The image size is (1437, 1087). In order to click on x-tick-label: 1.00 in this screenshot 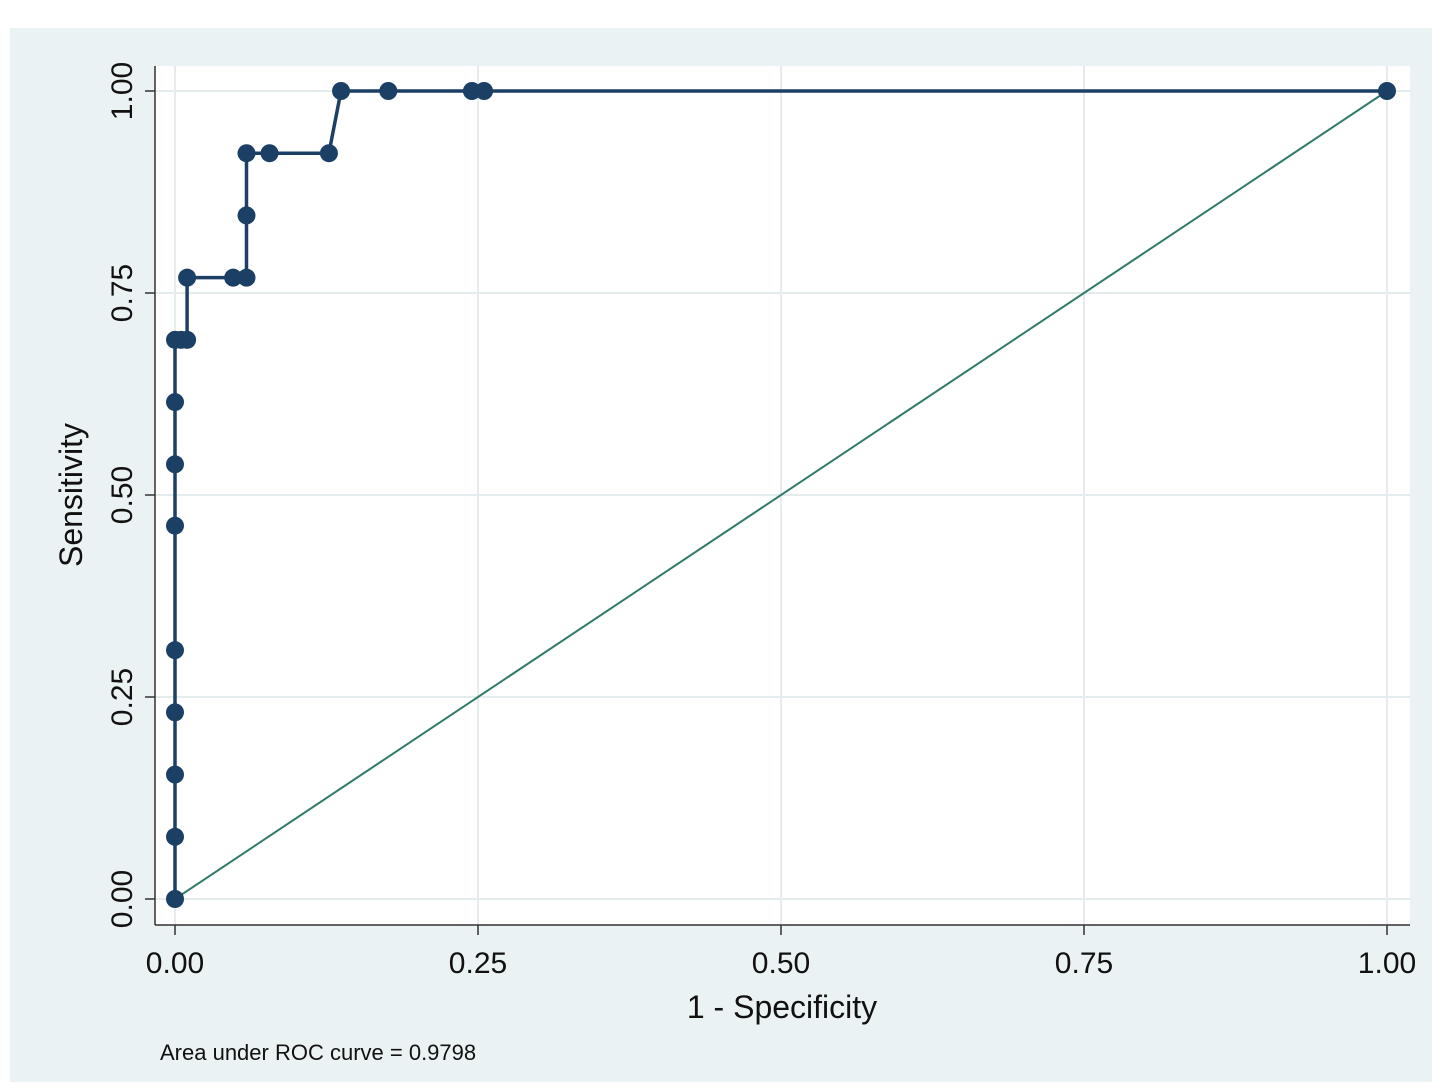, I will do `click(1387, 963)`.